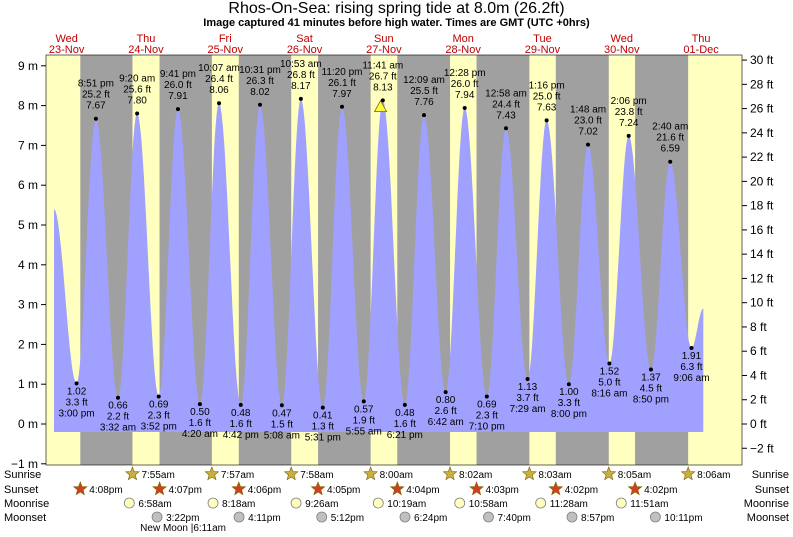  I want to click on high-tide-metres: 8.06, so click(219, 90).